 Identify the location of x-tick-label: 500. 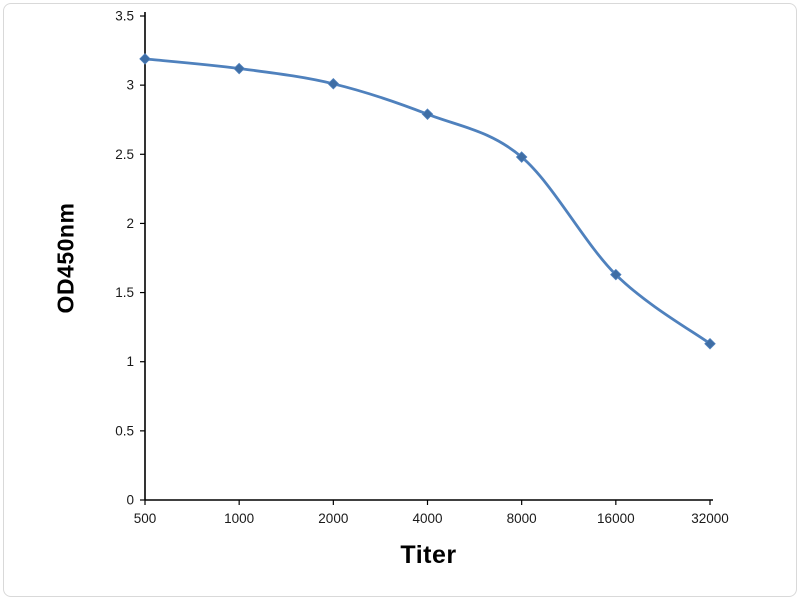
(145, 518).